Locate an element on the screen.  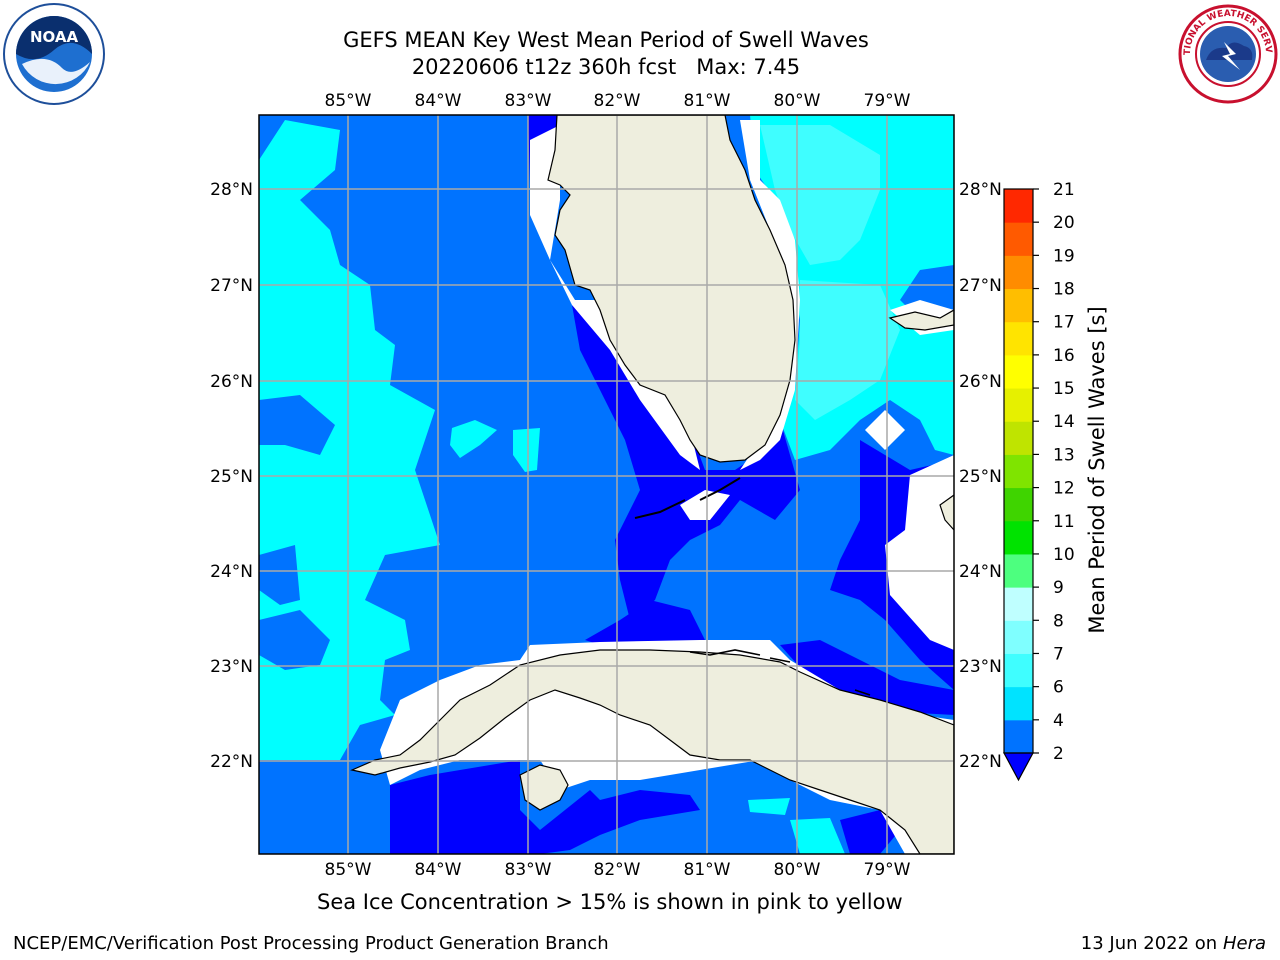
nodata-key-west is located at coordinates (705, 505).